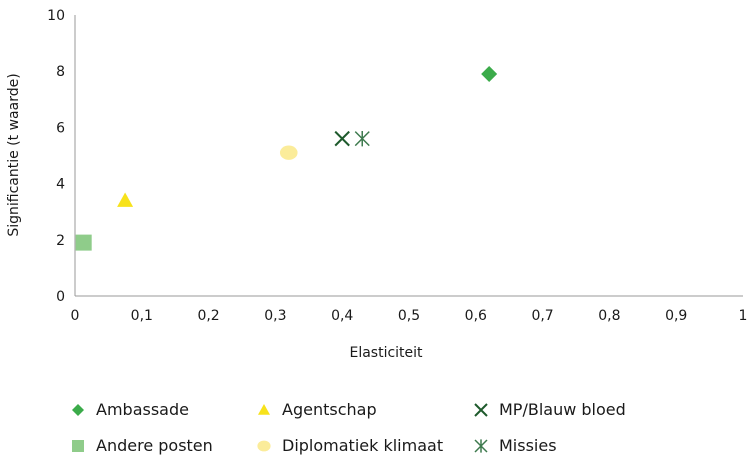 This screenshot has width=747, height=459. Describe the element at coordinates (56, 16) in the screenshot. I see `y-tick-label: 10` at that location.